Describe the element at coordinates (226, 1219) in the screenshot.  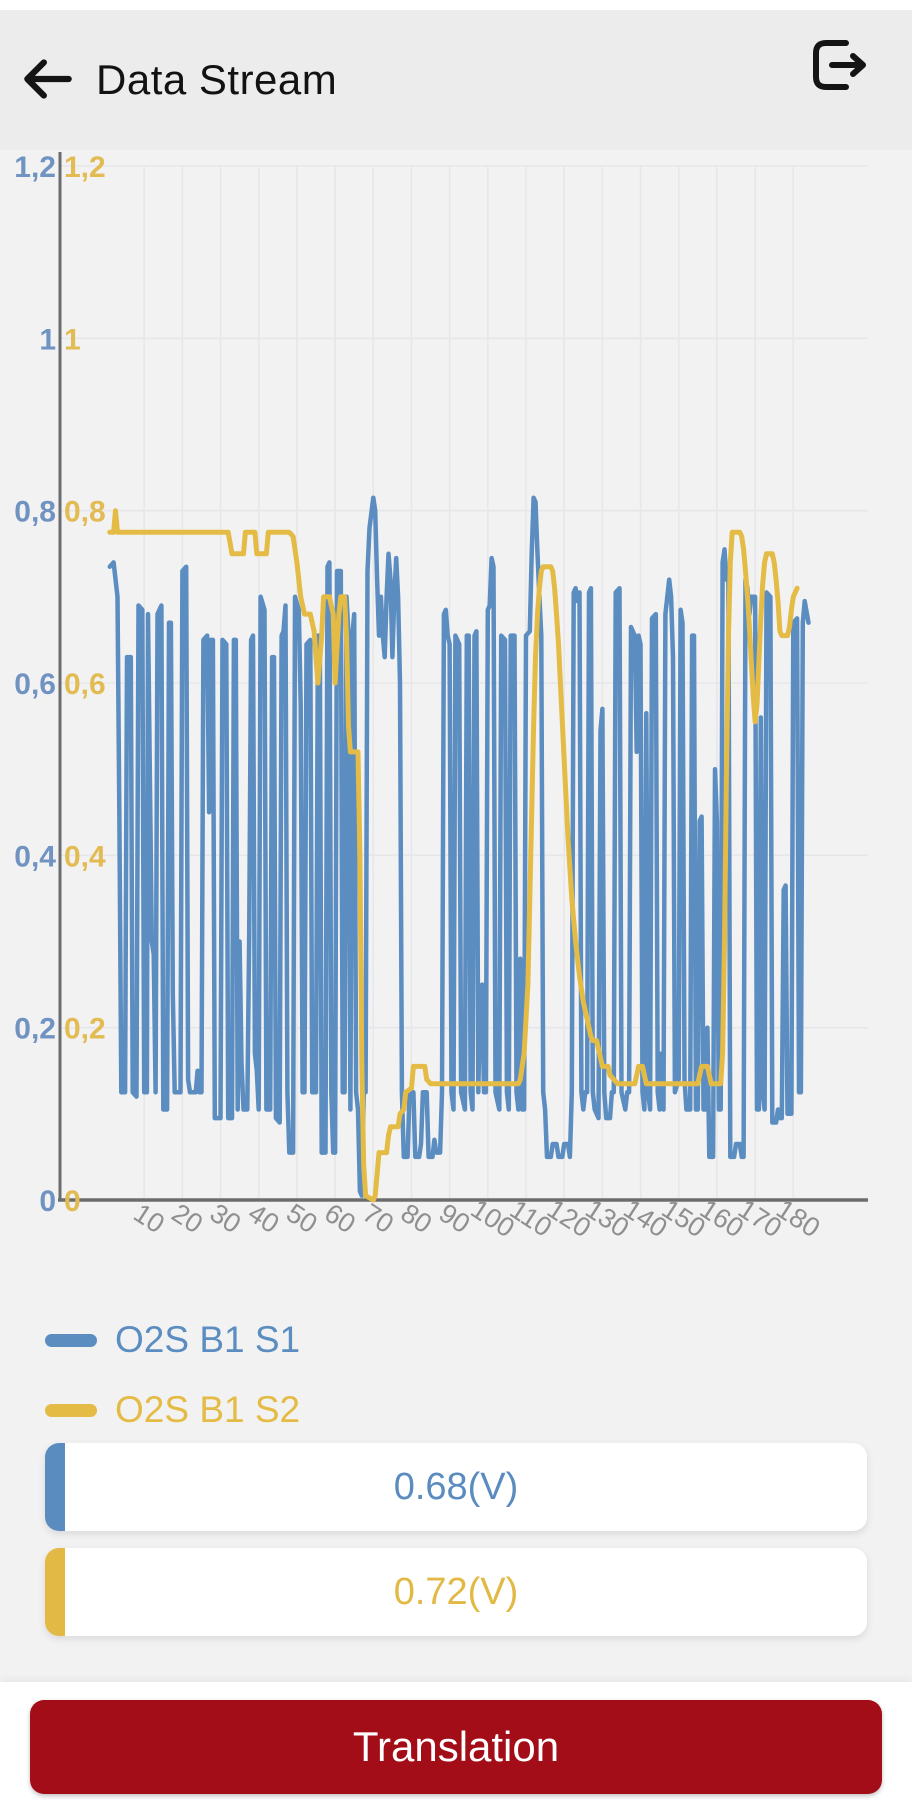
I see `x-tick-label: 30` at that location.